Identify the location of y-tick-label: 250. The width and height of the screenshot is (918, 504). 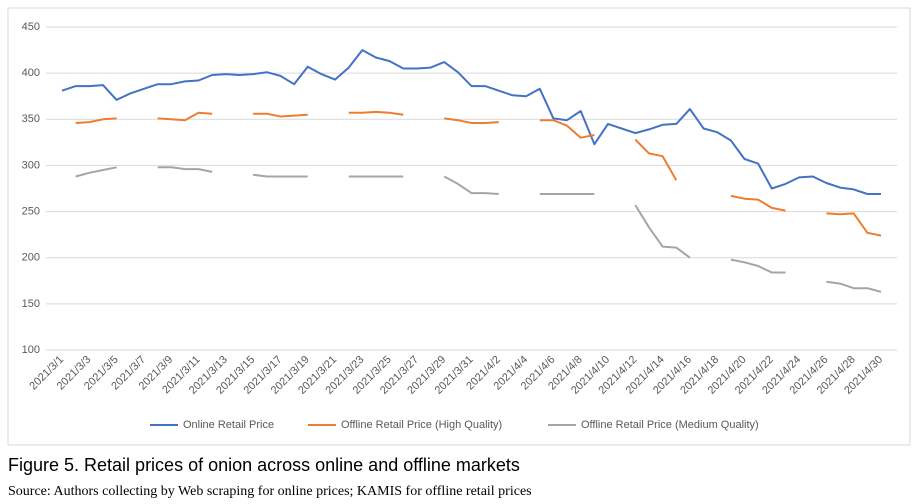
(31, 211).